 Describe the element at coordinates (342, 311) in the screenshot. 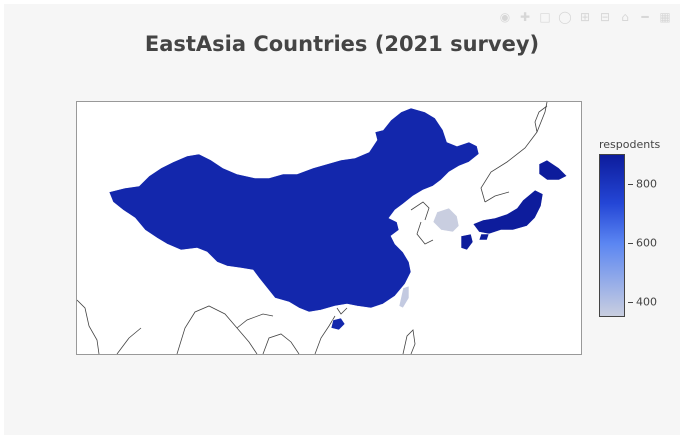

I see `coastline-hainan-strait` at that location.